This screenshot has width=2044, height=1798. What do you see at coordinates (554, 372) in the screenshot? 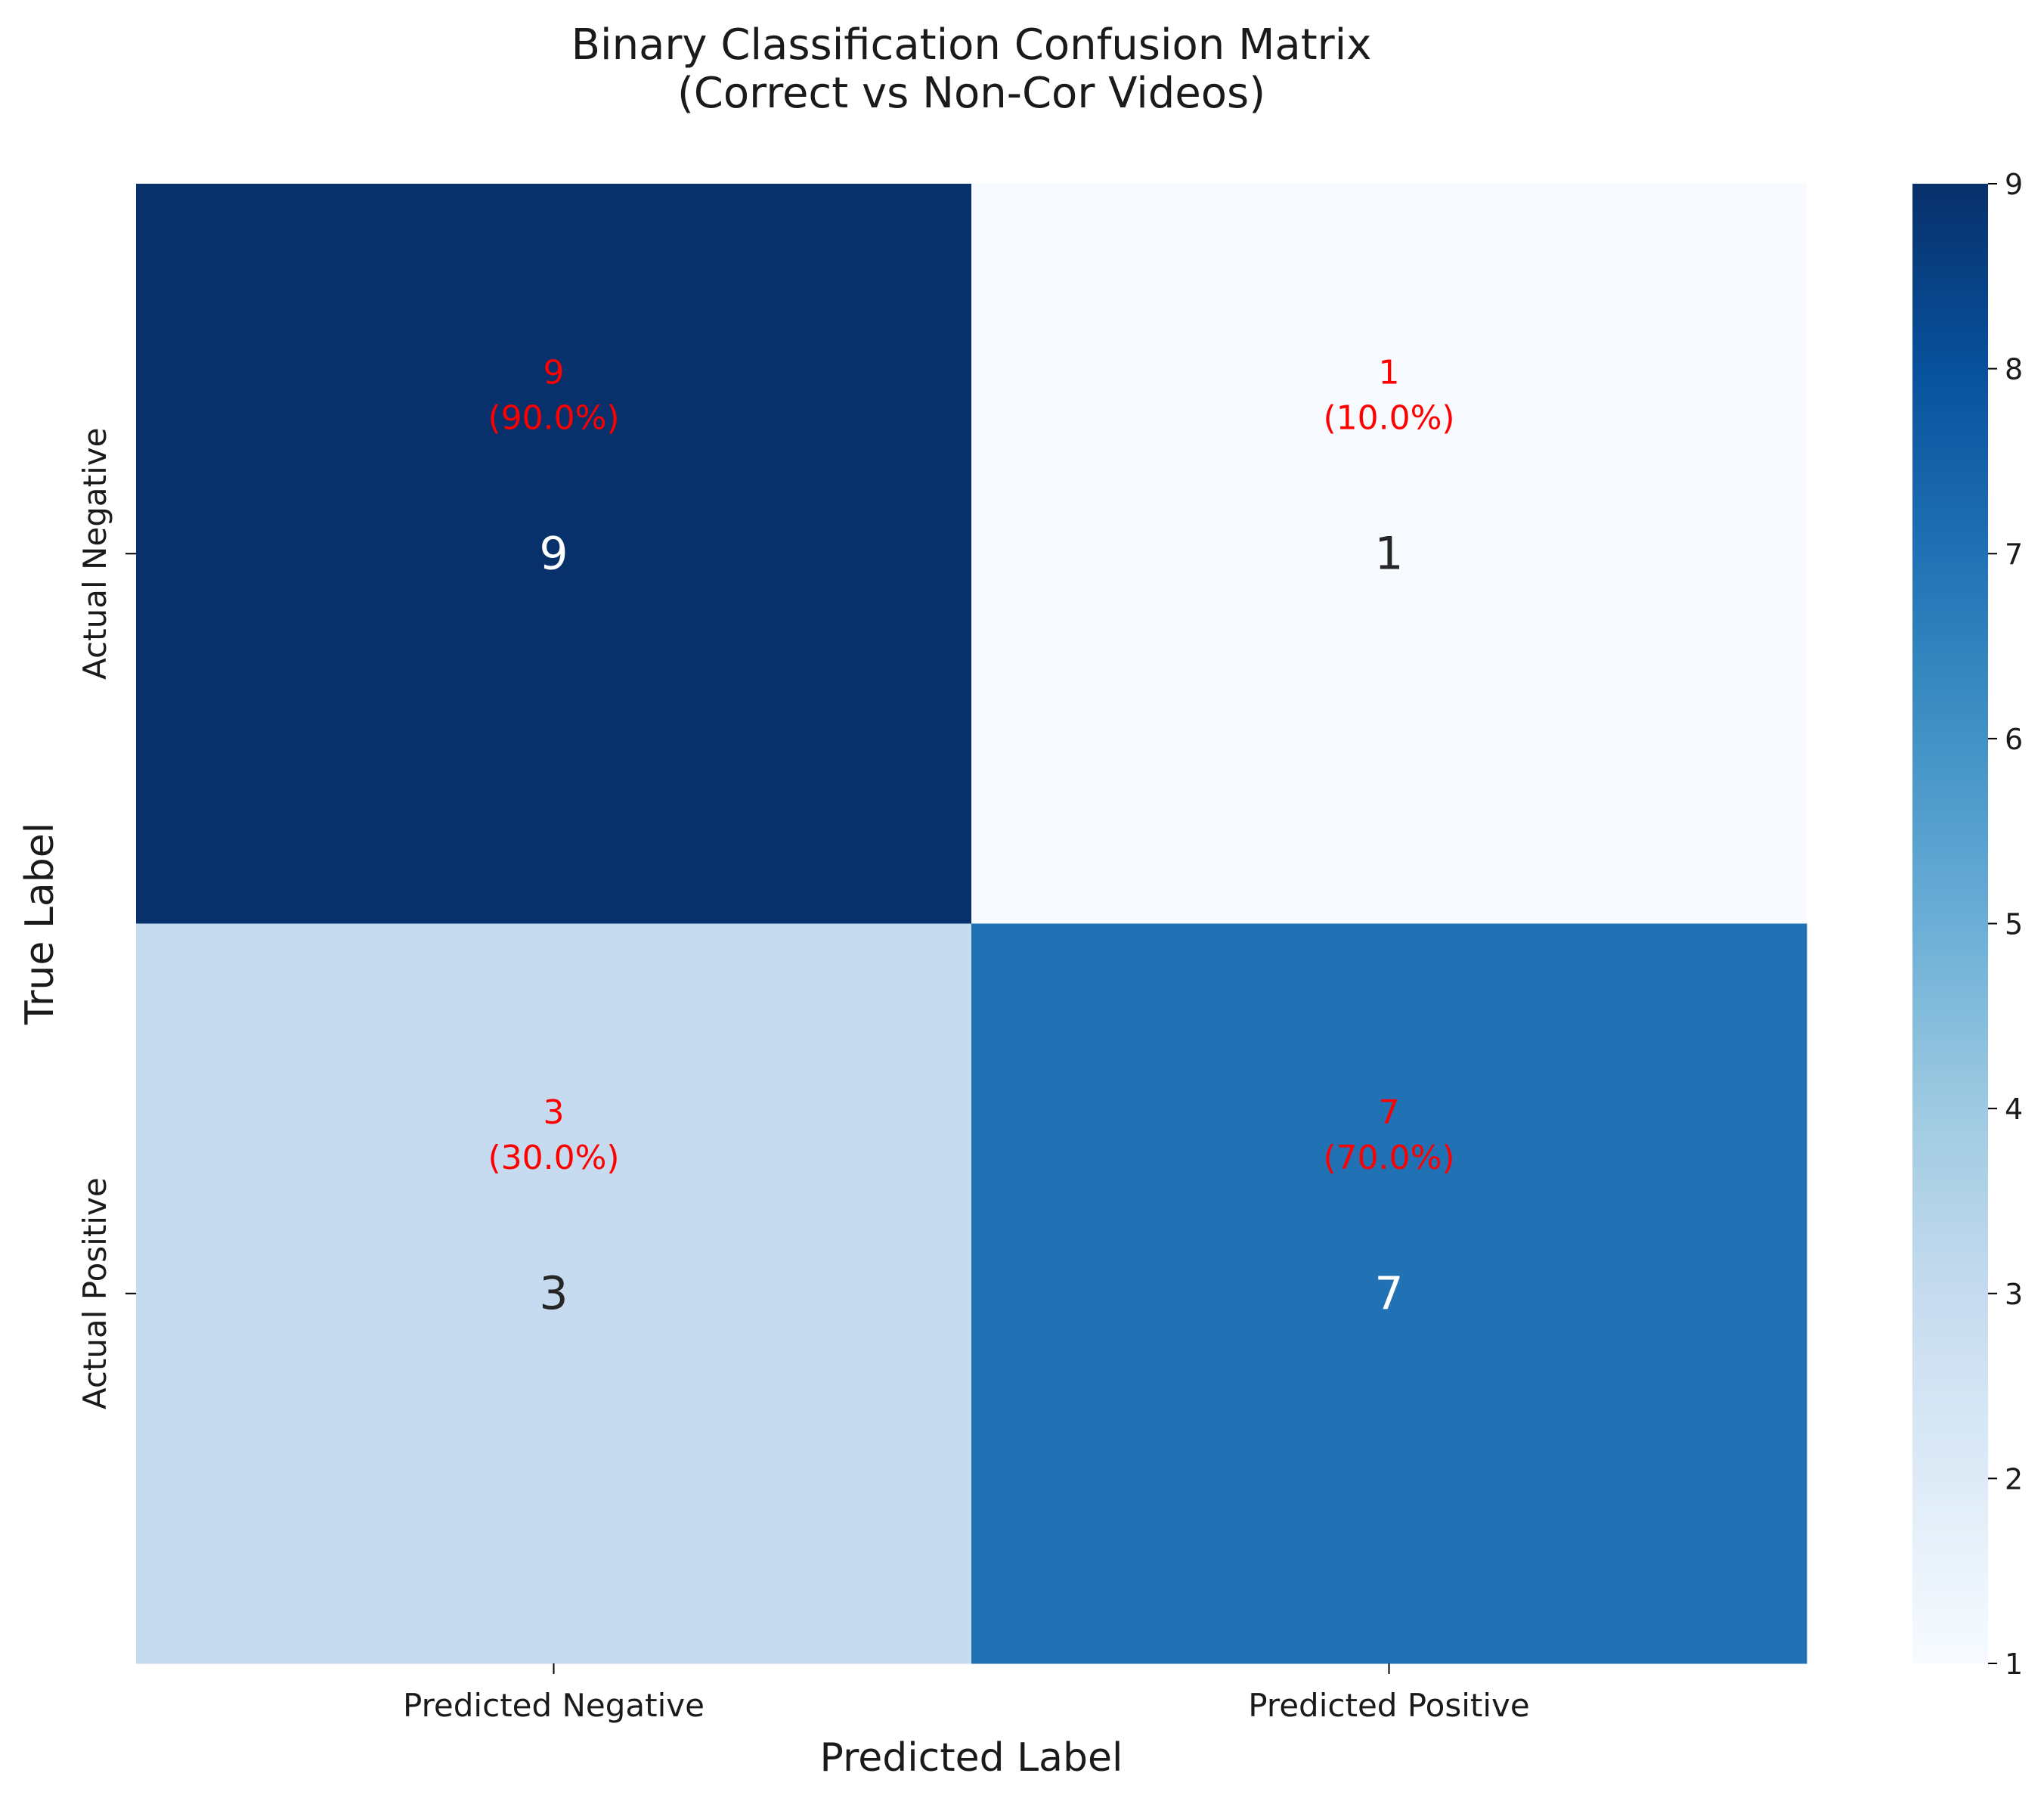
I see `cell-annotation-r0-c0-line-1: 9` at bounding box center [554, 372].